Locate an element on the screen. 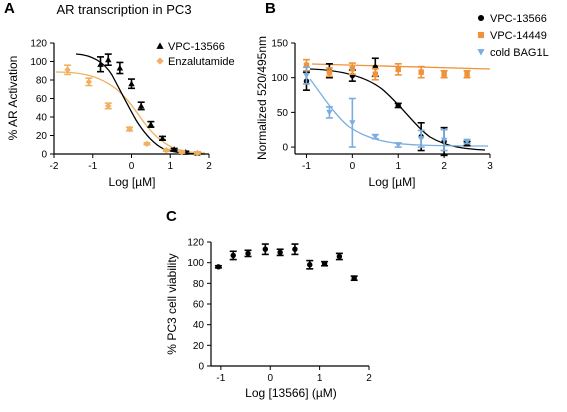 This screenshot has height=412, width=567. x-axis-label-a: Log [µM] is located at coordinates (132, 182).